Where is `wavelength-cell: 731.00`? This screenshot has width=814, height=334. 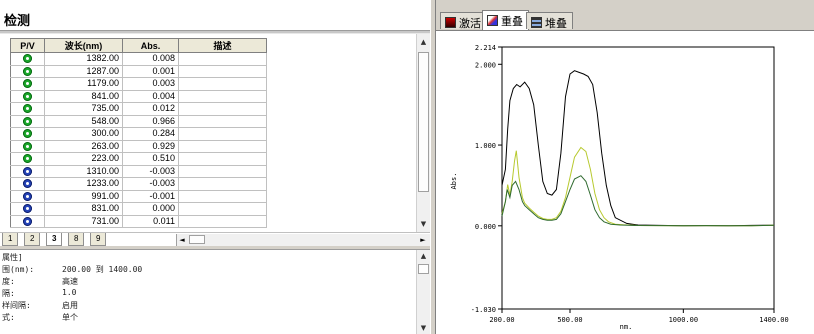
wavelength-cell: 731.00 is located at coordinates (83, 221).